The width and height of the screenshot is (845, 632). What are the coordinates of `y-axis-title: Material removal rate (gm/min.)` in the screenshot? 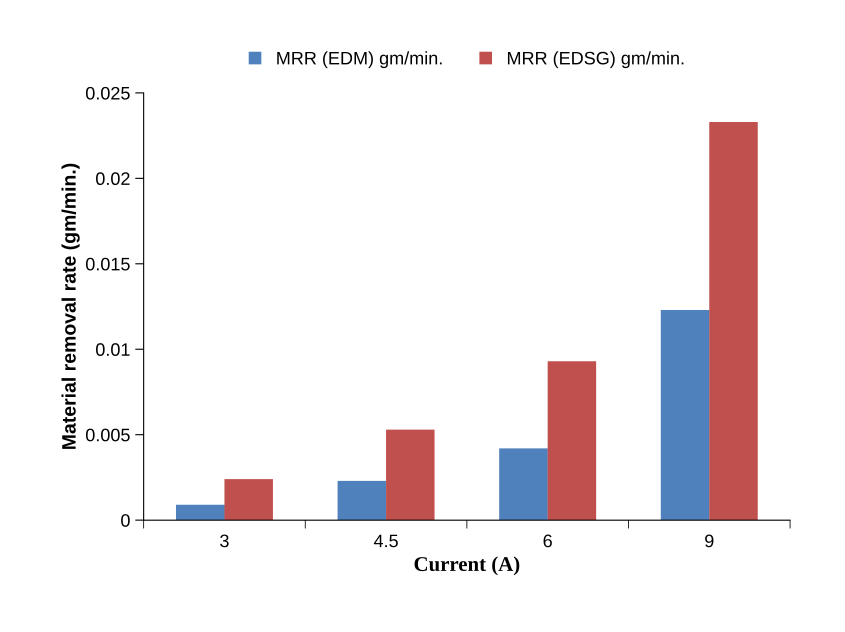 It's located at (71, 306).